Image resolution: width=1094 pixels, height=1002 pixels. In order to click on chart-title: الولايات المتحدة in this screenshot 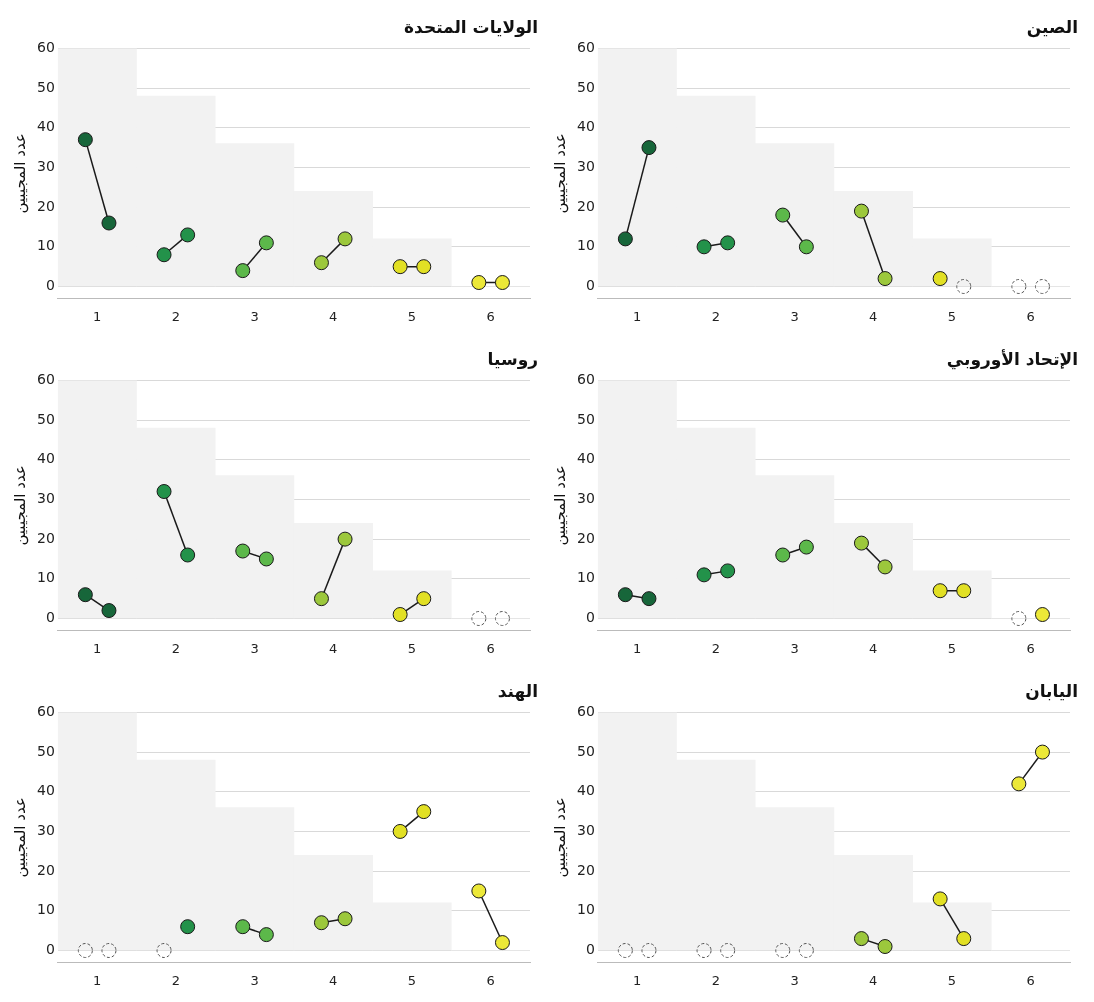, I will do `click(471, 27)`.